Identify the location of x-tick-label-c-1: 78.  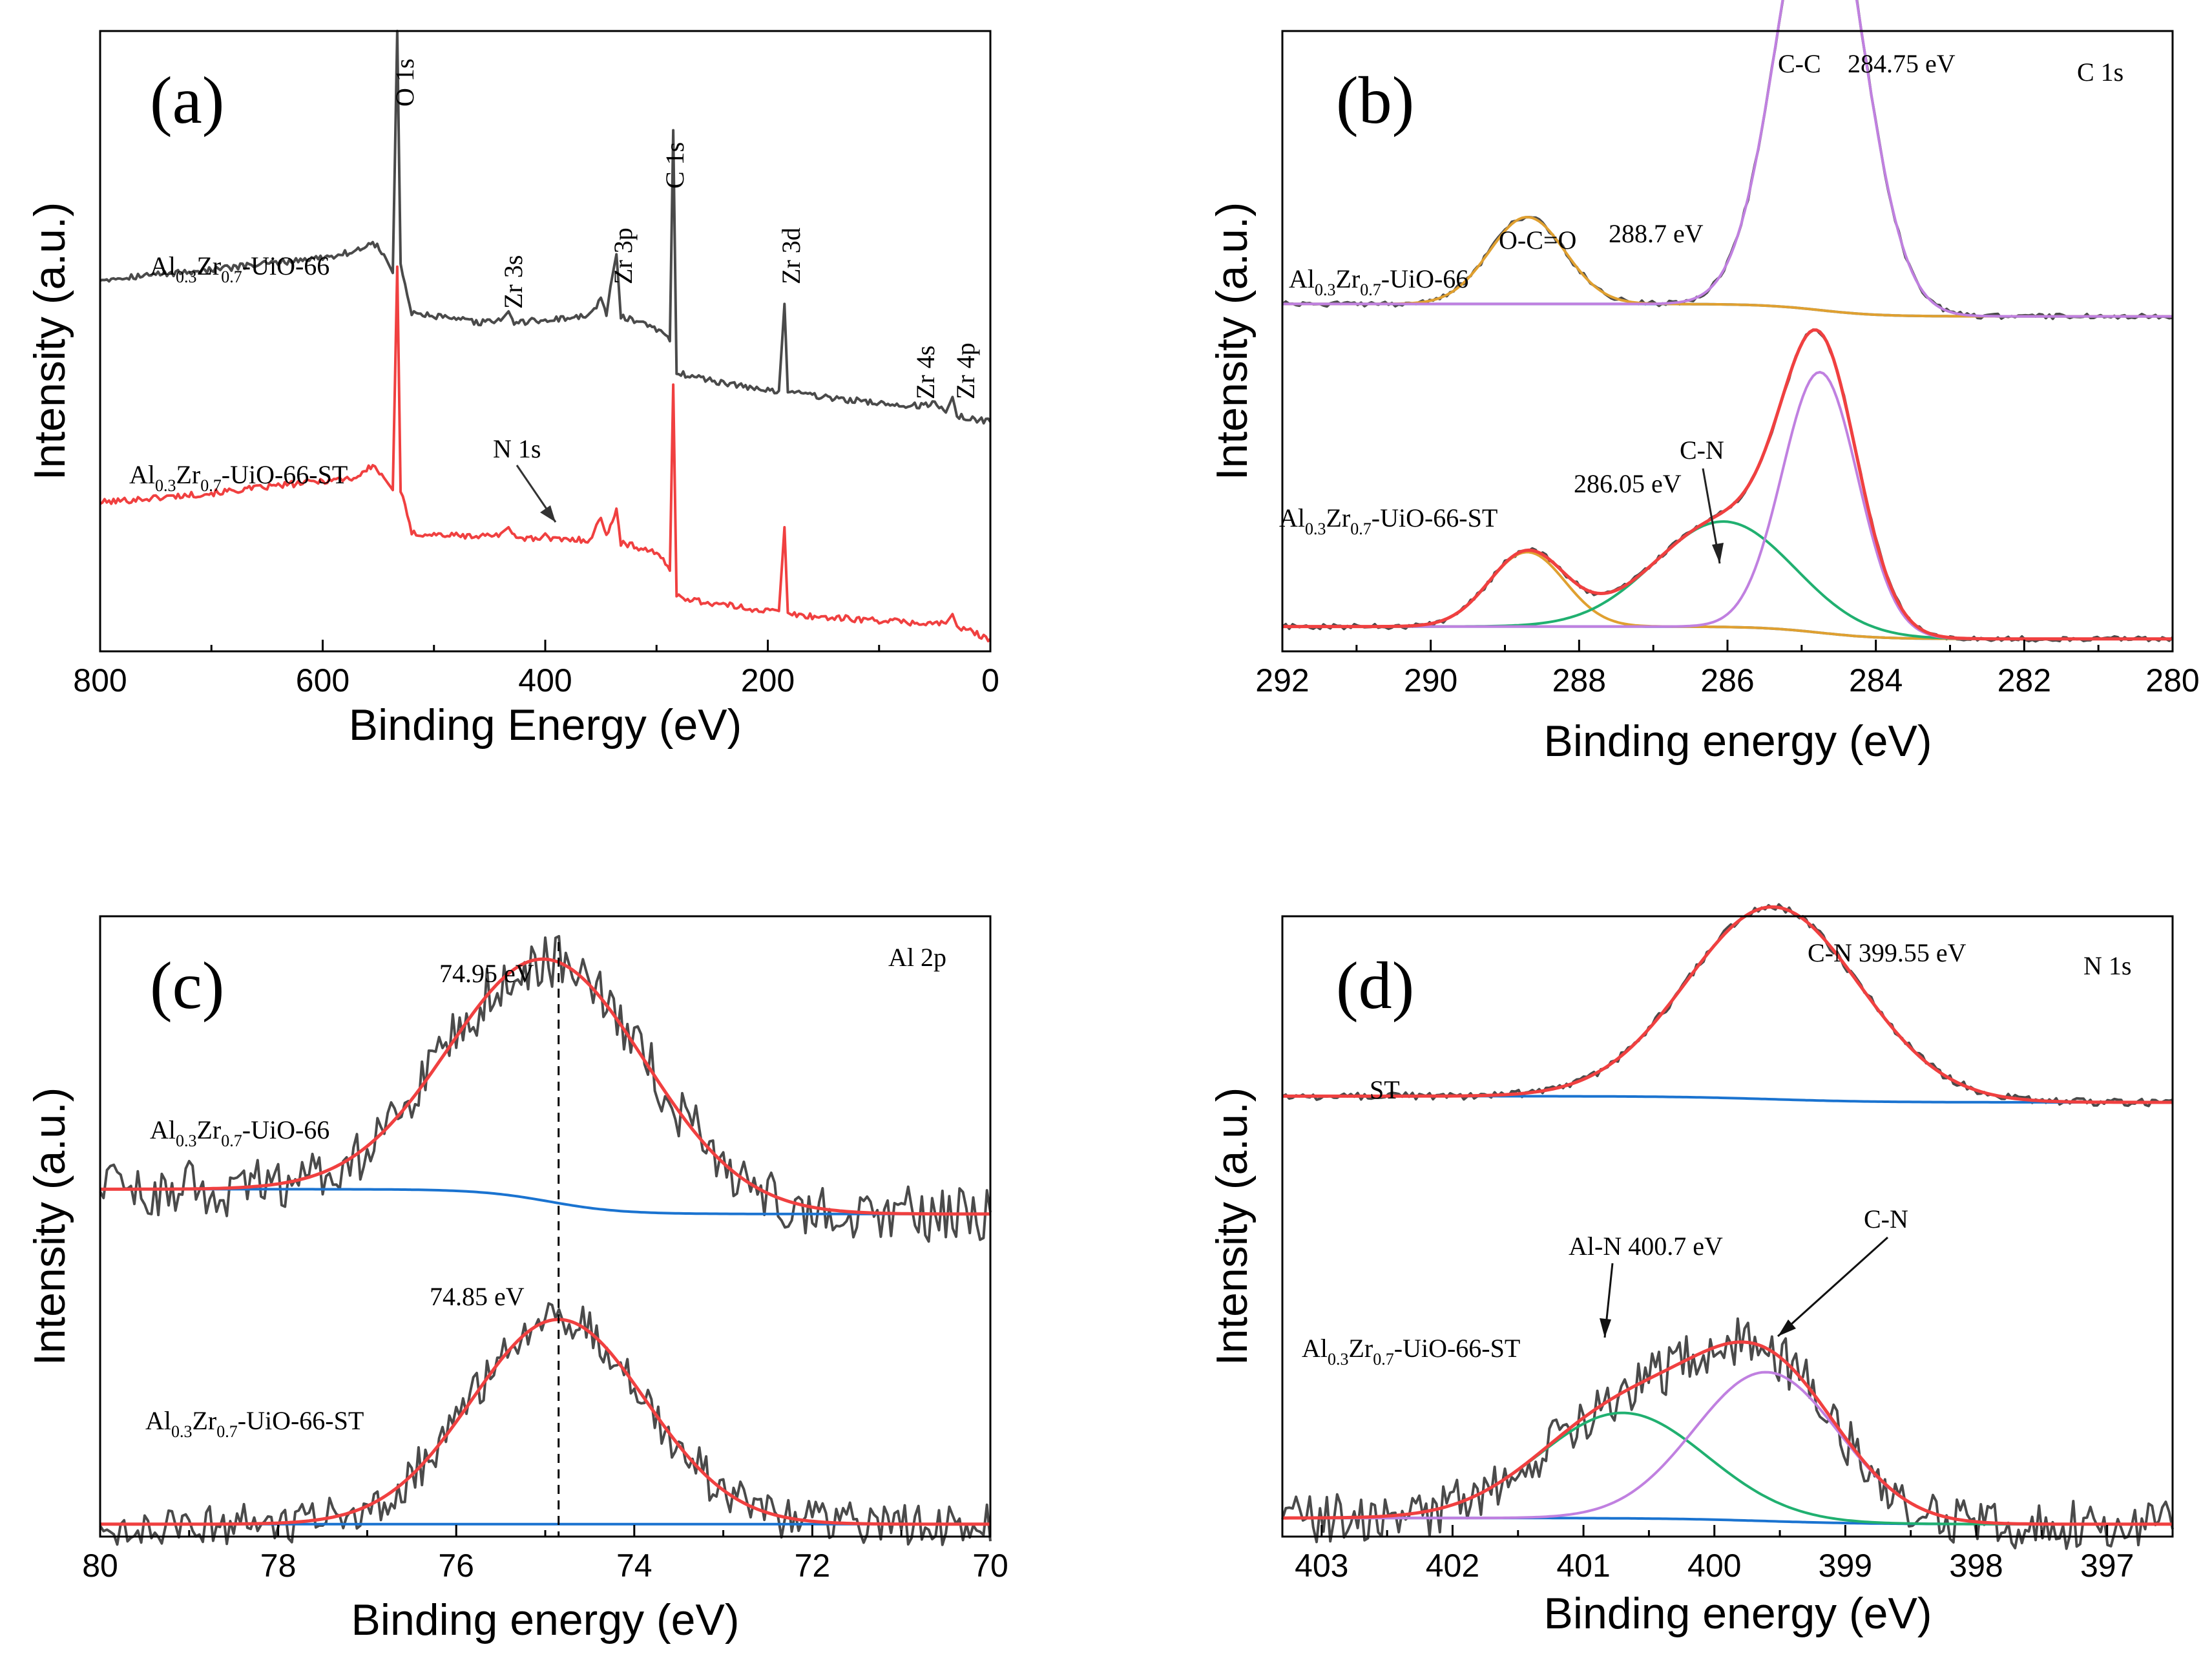
(279, 1566).